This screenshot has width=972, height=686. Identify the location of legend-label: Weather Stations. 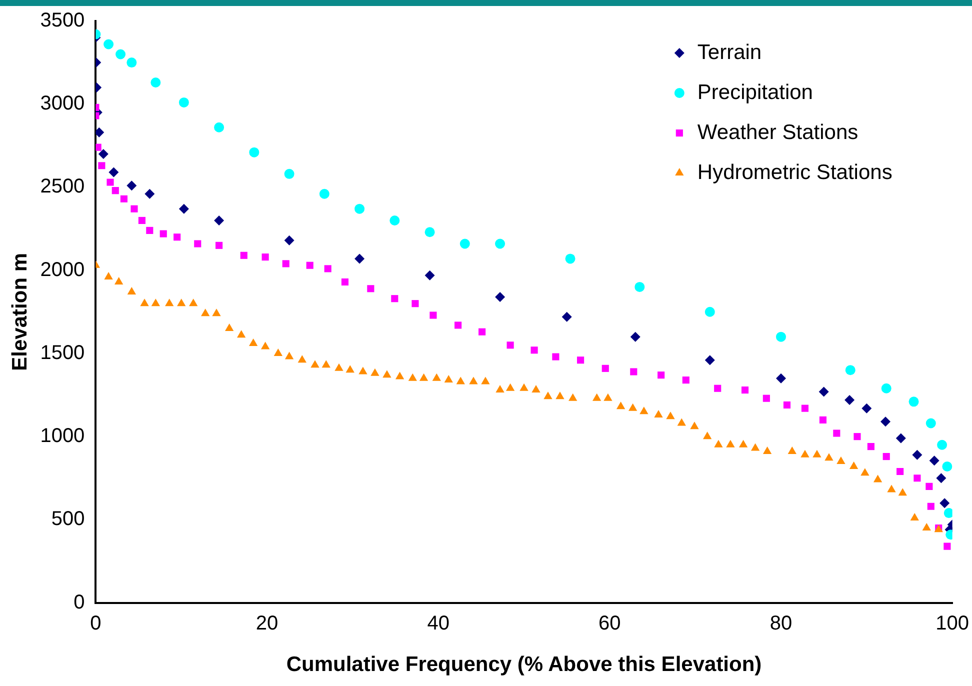
(777, 132).